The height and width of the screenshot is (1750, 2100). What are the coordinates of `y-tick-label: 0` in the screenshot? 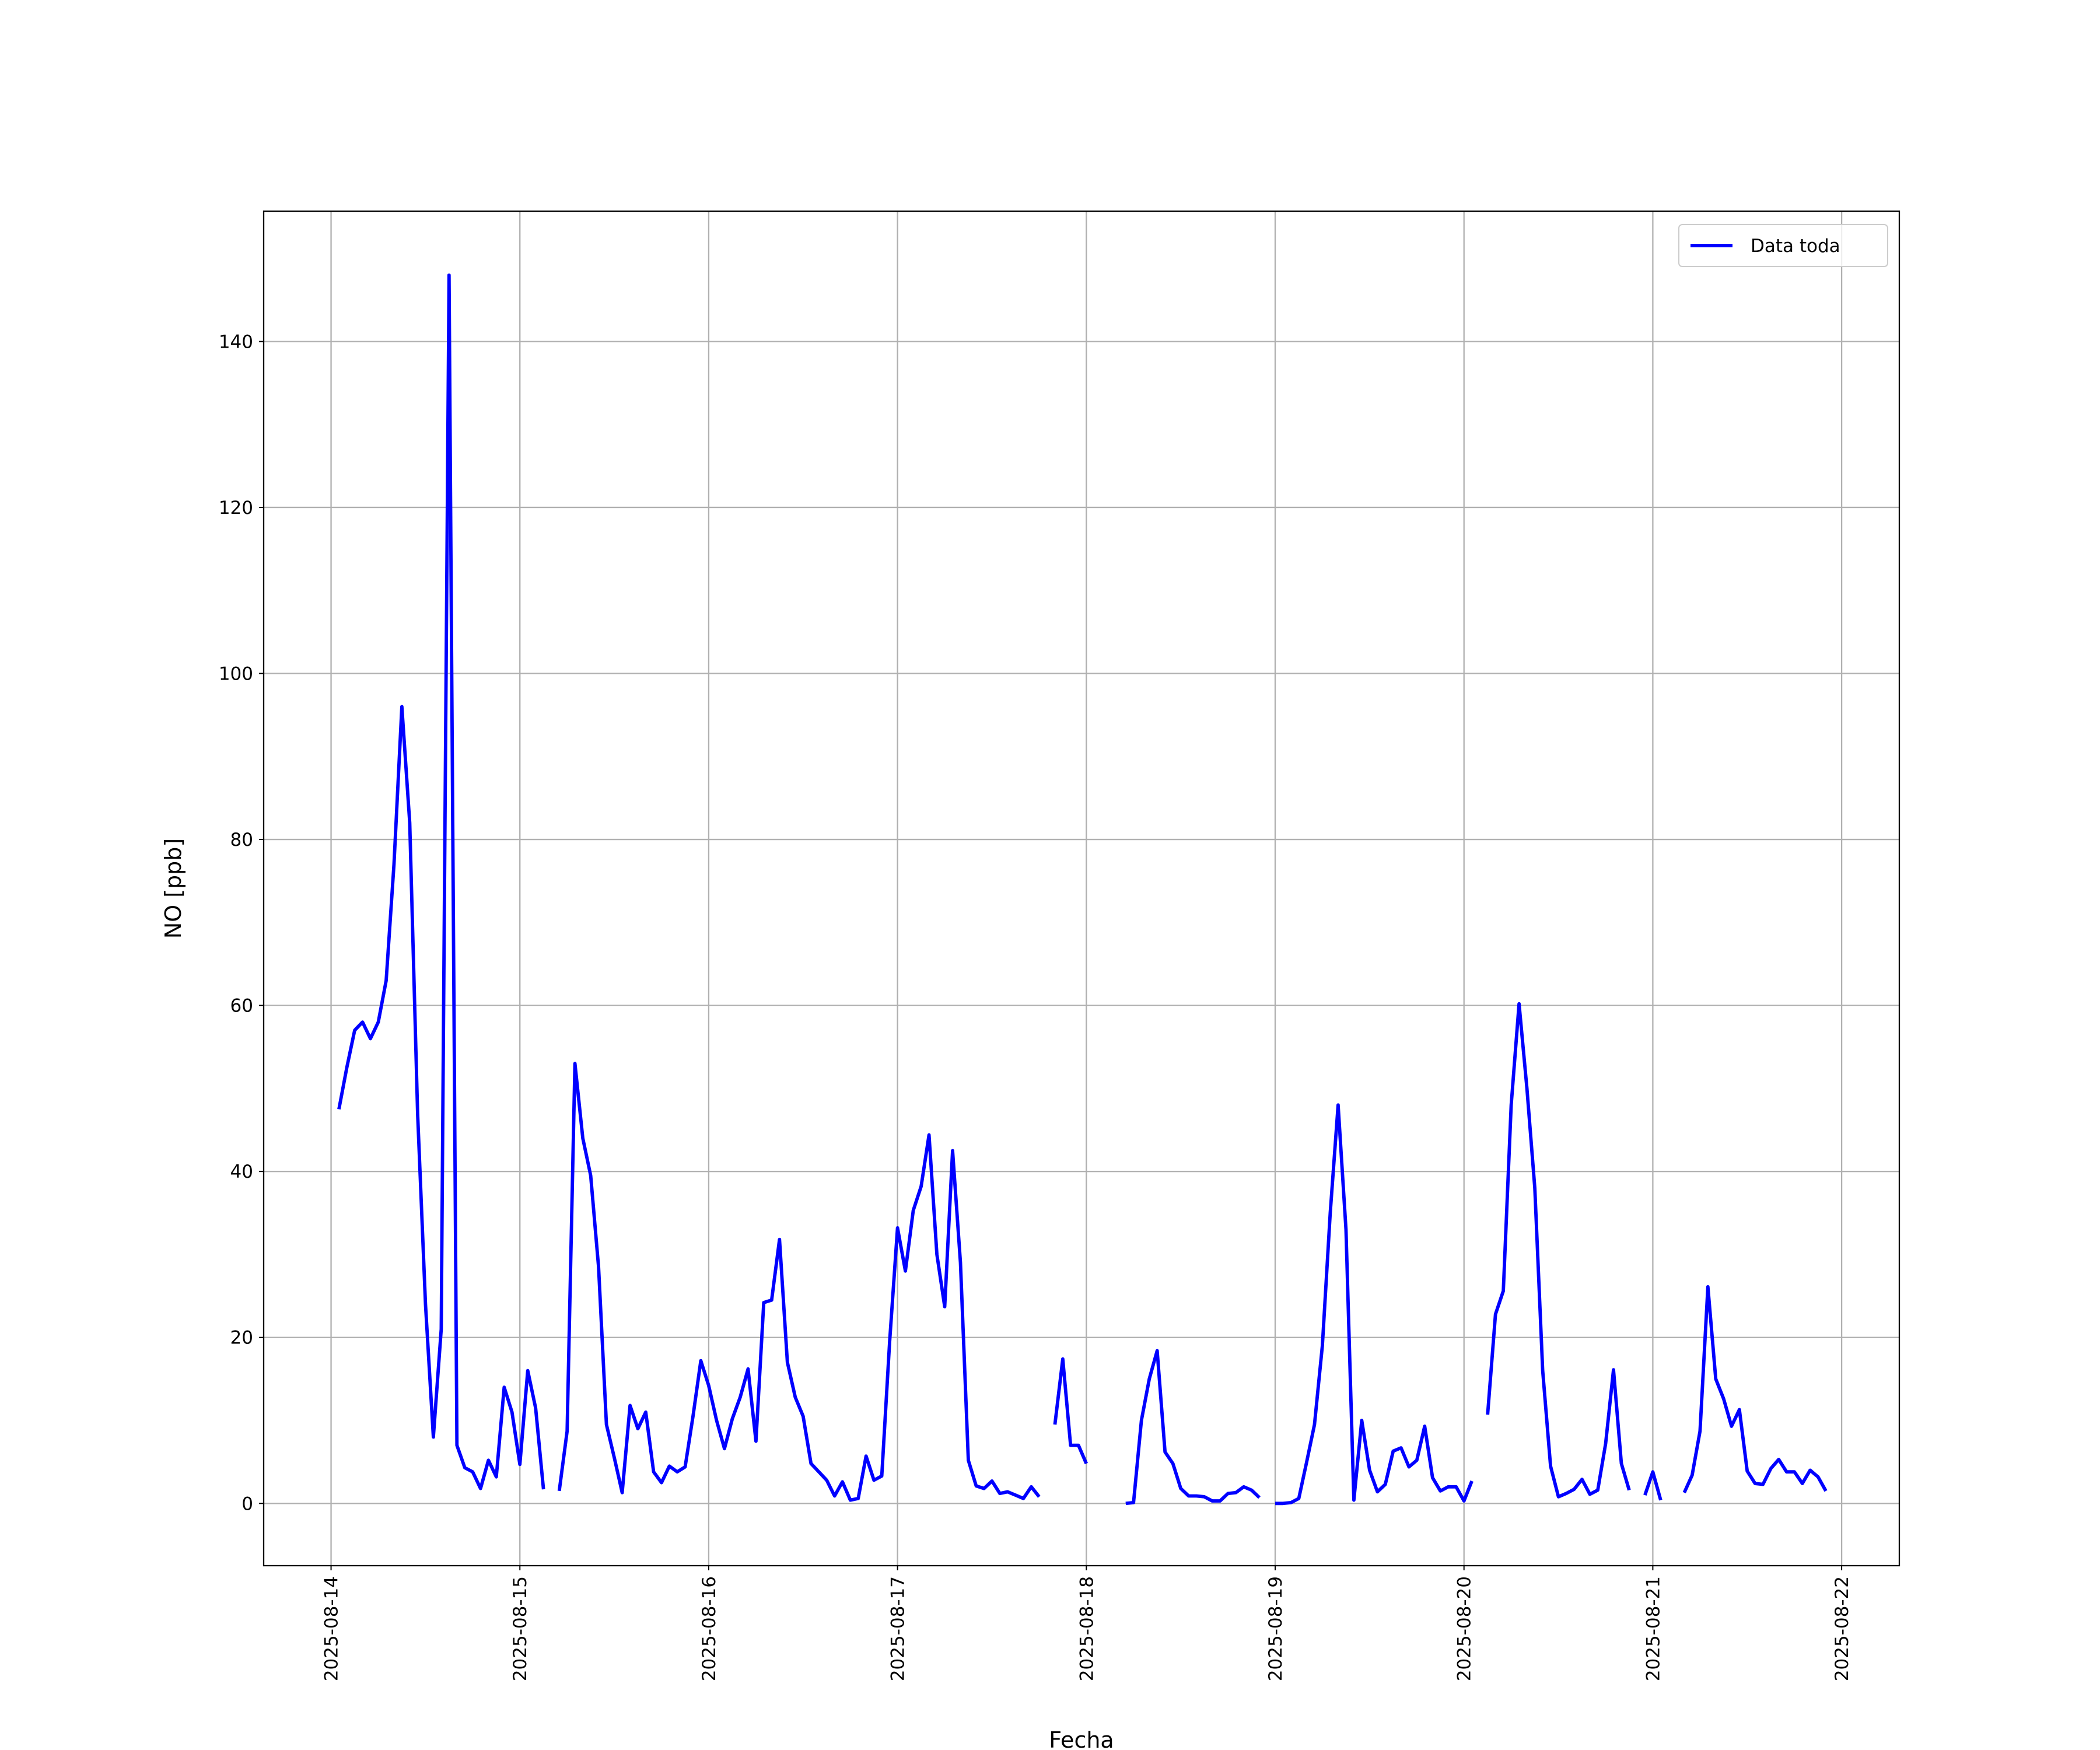 It's located at (247, 1503).